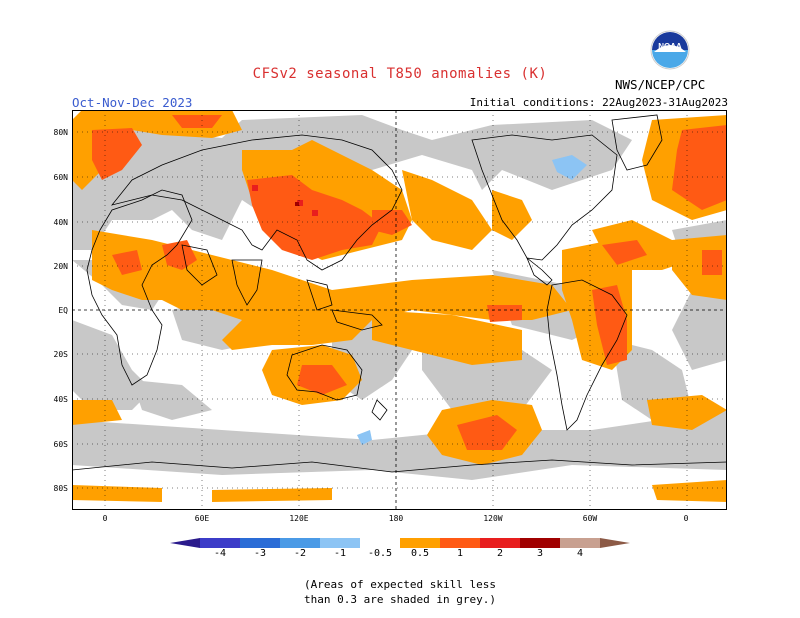 The image size is (800, 618). Describe the element at coordinates (500, 553) in the screenshot. I see `colorbar-label: 2` at that location.